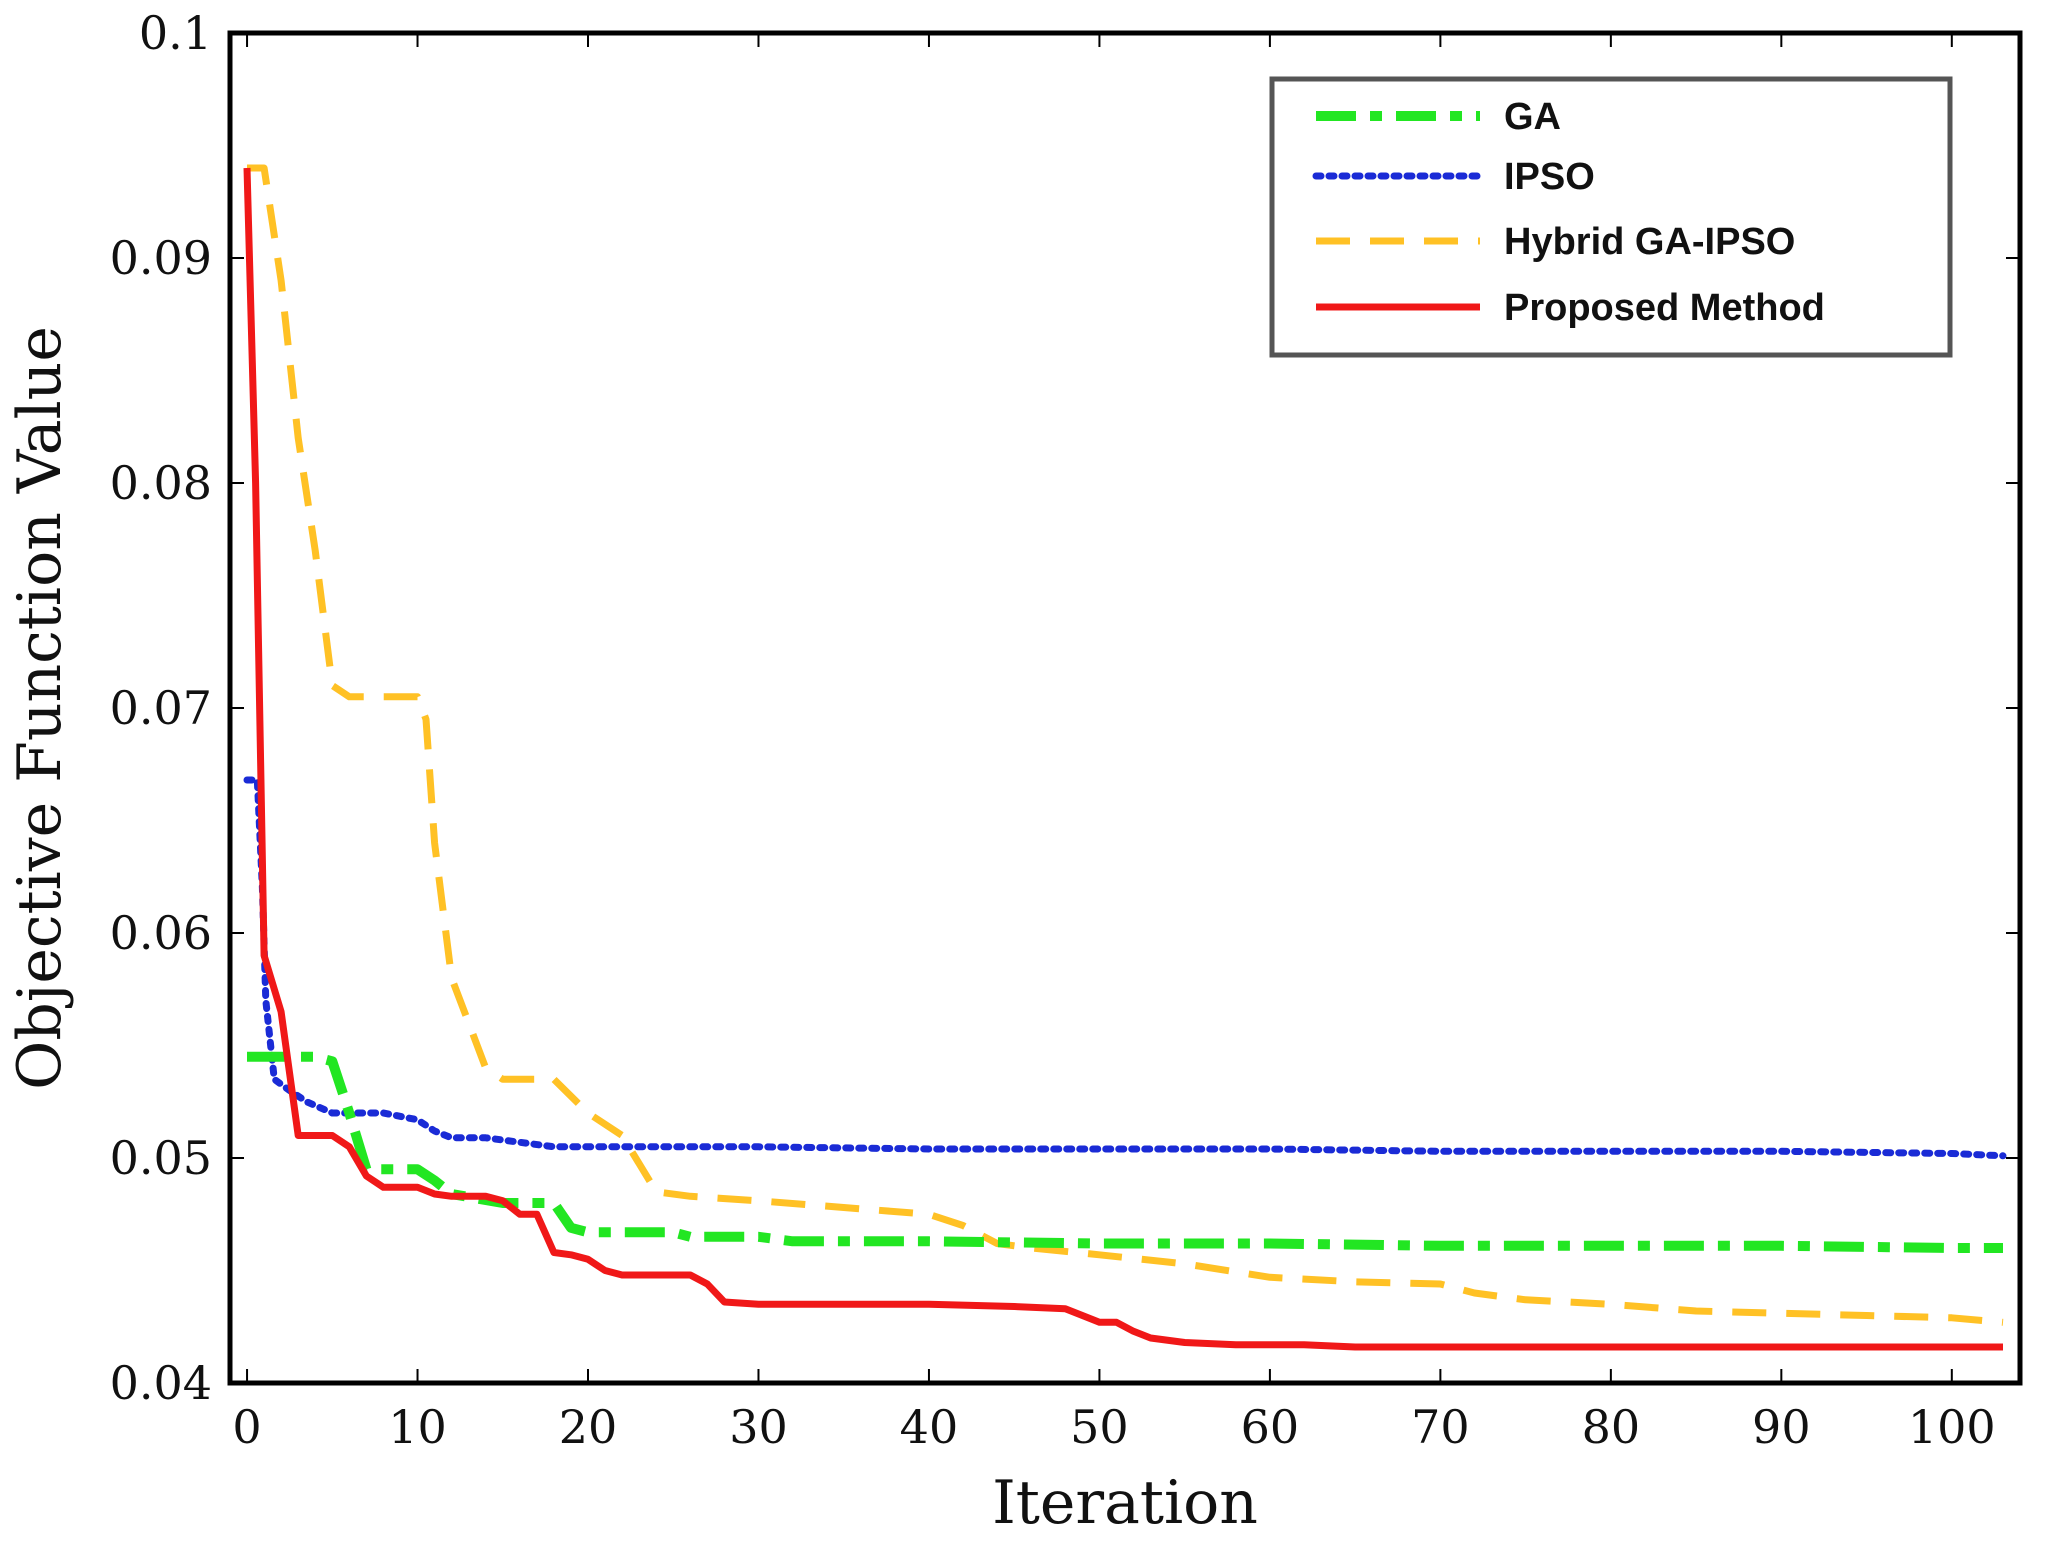  I want to click on x-tick-label: 50, so click(1099, 1427).